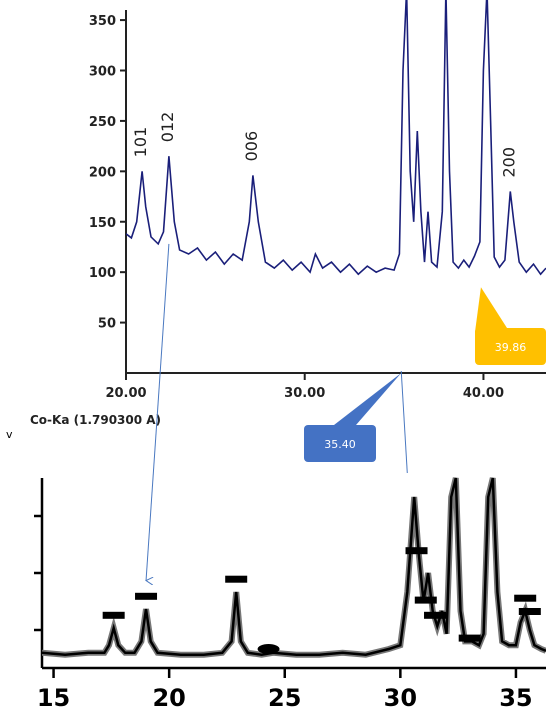  What do you see at coordinates (9, 434) in the screenshot?
I see `stray-mark-text: v` at bounding box center [9, 434].